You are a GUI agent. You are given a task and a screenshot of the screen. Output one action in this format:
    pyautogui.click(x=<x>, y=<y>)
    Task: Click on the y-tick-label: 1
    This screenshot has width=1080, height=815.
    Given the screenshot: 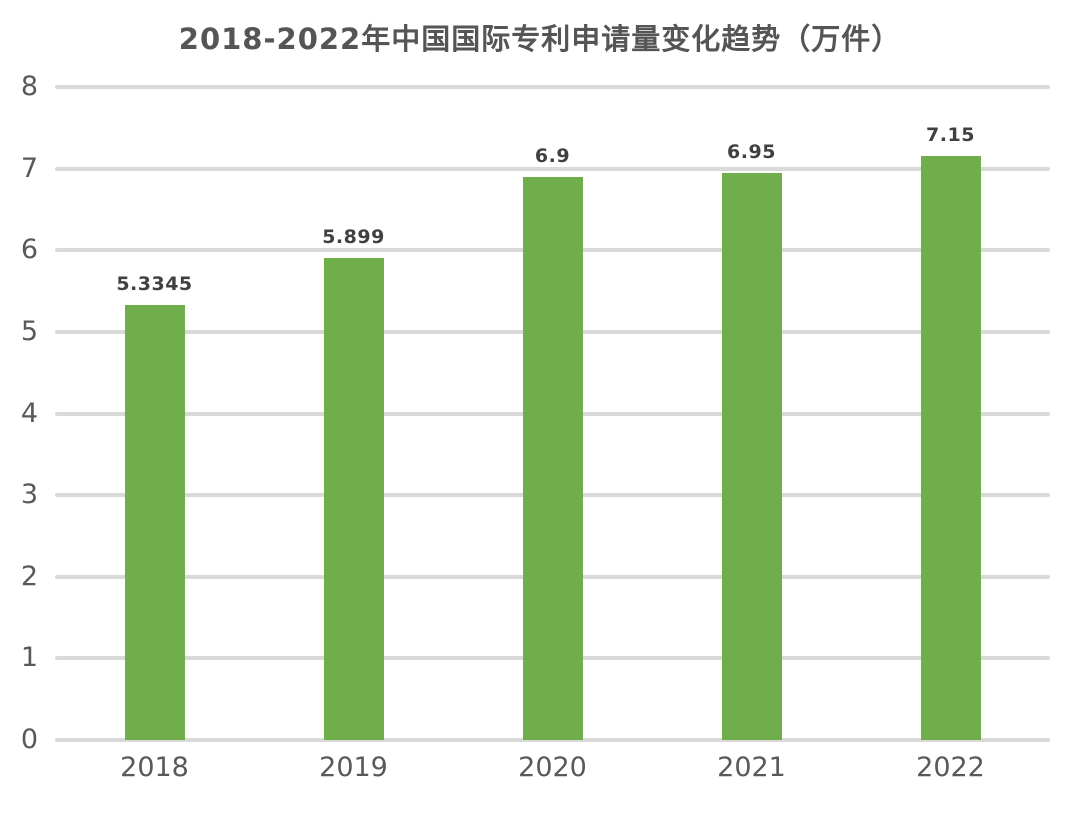 What is the action you would take?
    pyautogui.click(x=29, y=658)
    